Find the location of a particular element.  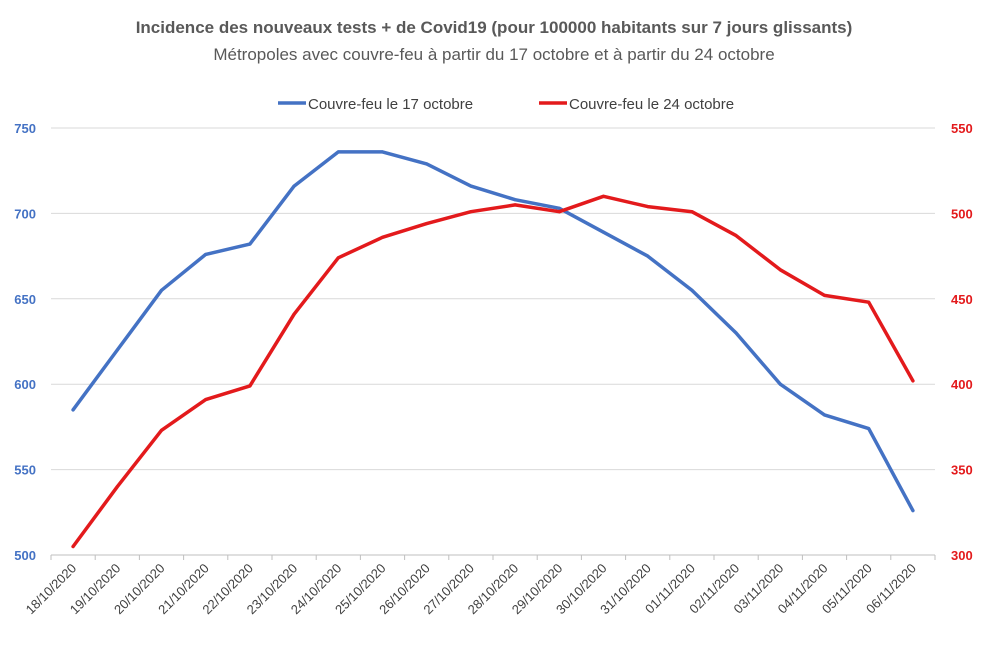

y-left-tick-label: 600 is located at coordinates (25, 384).